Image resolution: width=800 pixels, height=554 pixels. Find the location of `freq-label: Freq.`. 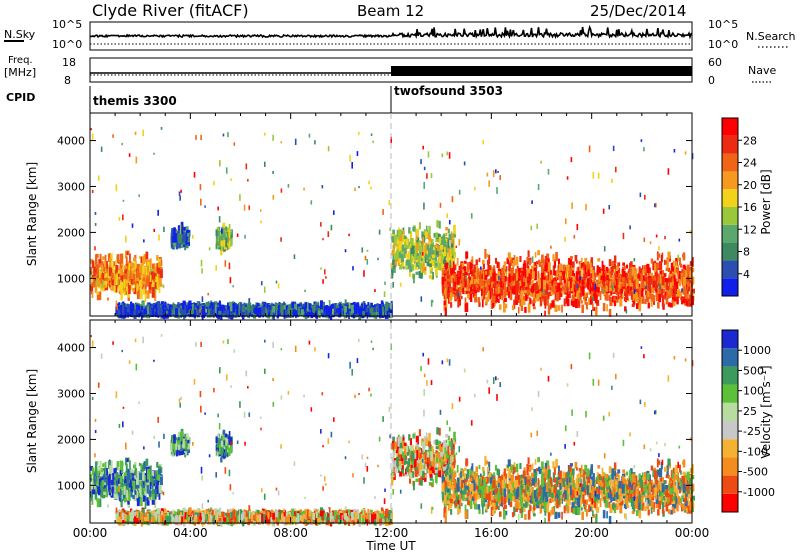

freq-label: Freq. is located at coordinates (20, 60).